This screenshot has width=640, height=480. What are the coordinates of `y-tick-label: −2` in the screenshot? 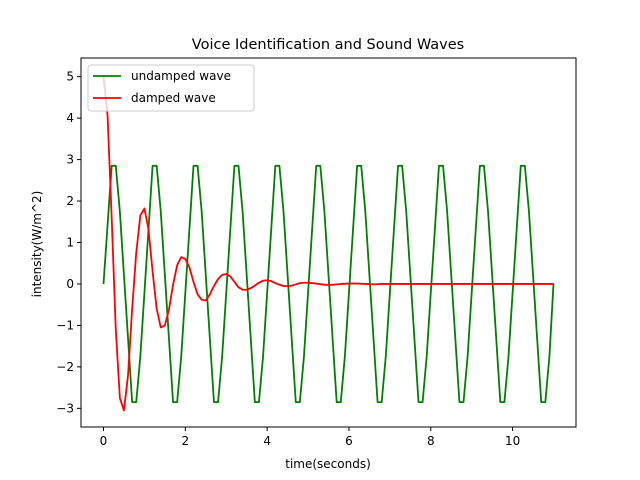 It's located at (65, 367).